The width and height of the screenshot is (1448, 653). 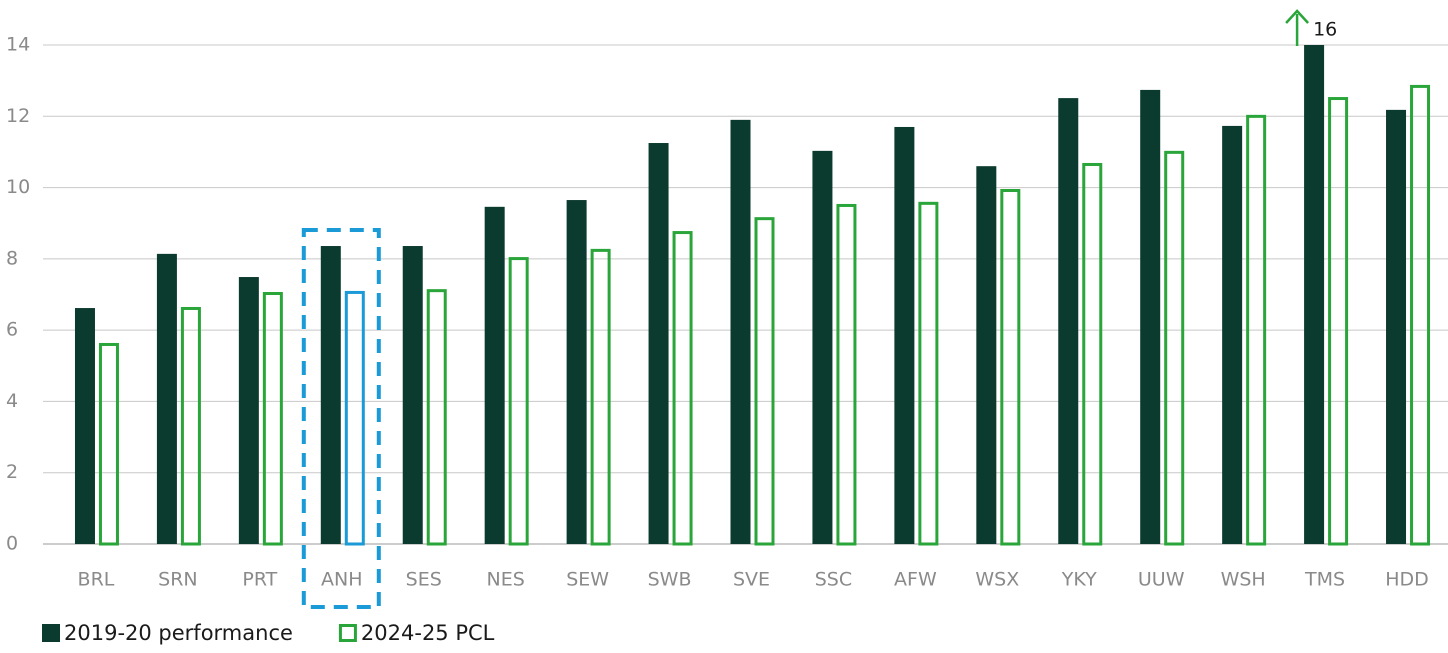 What do you see at coordinates (18, 187) in the screenshot?
I see `y-tick-label: 10` at bounding box center [18, 187].